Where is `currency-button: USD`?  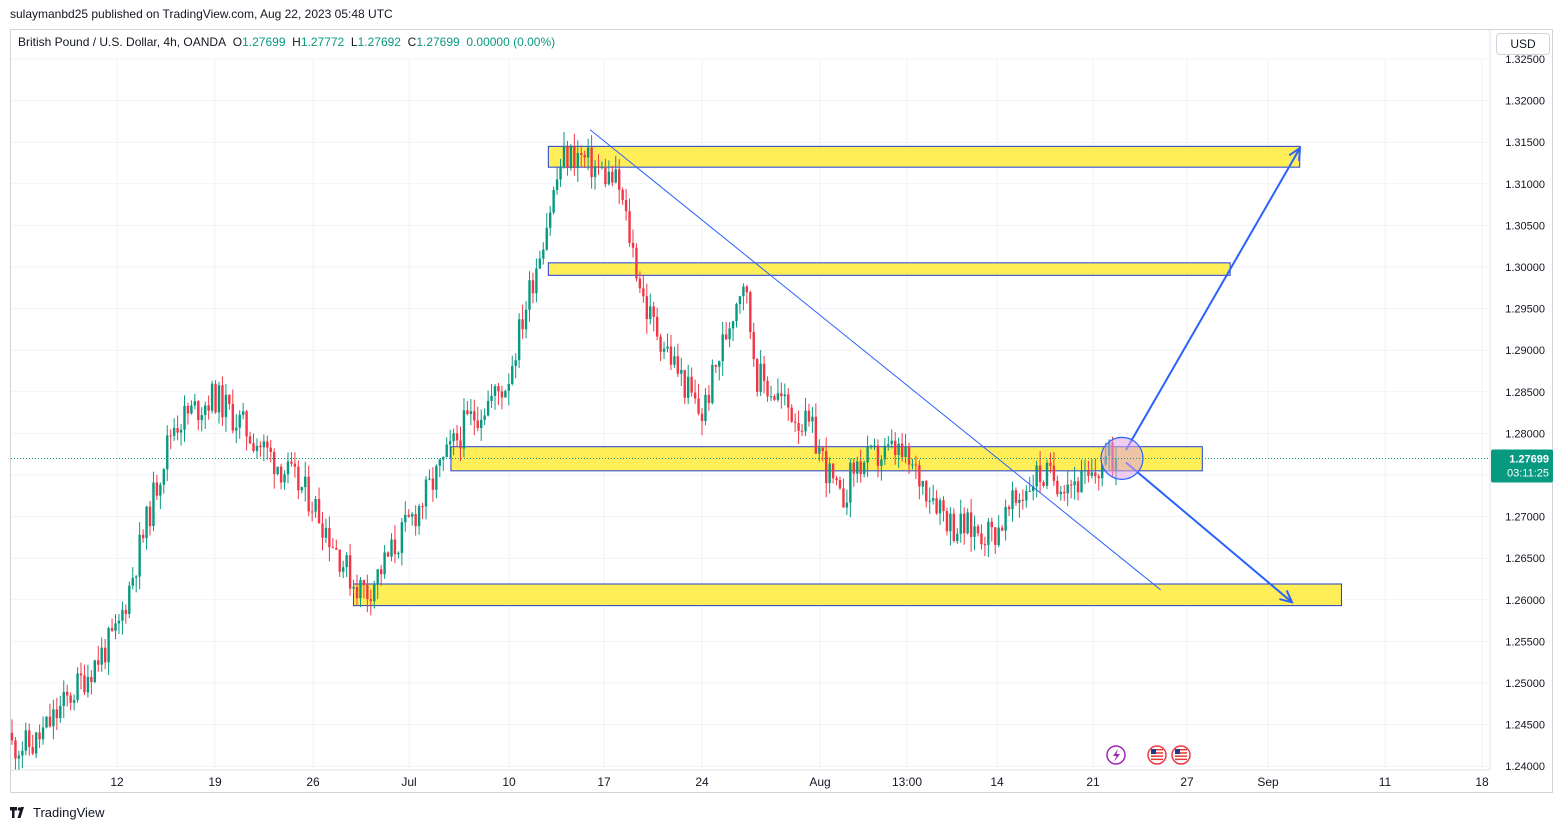
currency-button: USD is located at coordinates (1523, 44).